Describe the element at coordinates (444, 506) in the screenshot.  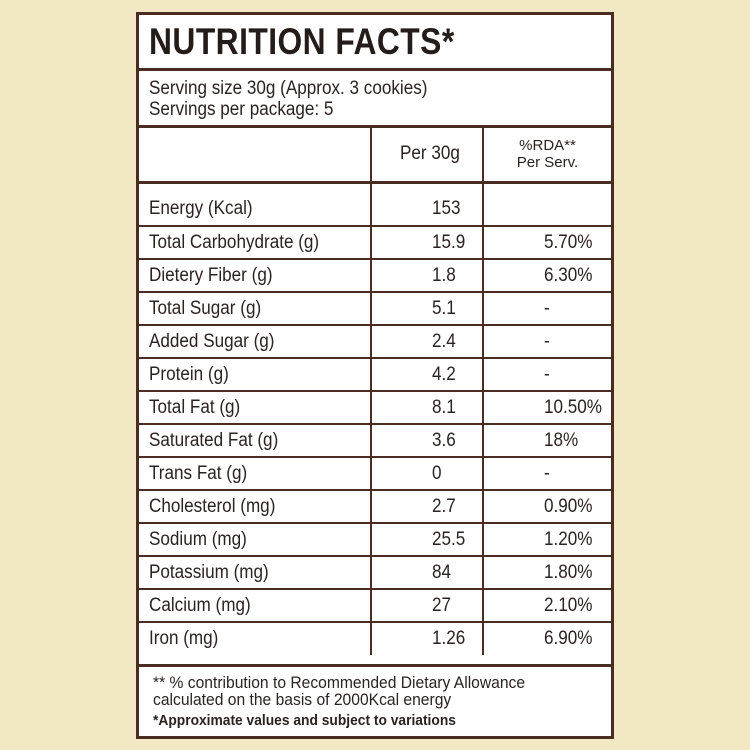
I see `per-serving-value: 2.7` at that location.